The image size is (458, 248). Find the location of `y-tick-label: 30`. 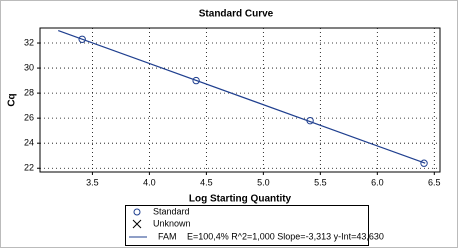

y-tick-label: 30 is located at coordinates (29, 67).